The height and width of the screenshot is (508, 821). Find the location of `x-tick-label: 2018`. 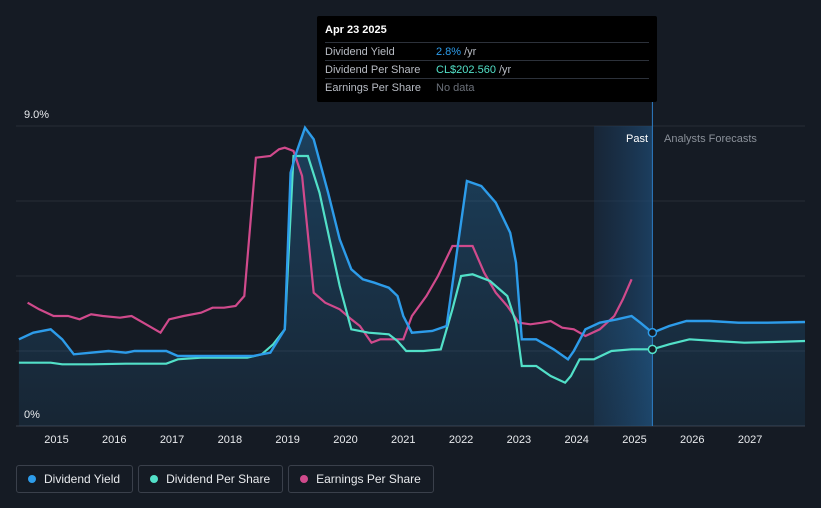

x-tick-label: 2018 is located at coordinates (230, 440).